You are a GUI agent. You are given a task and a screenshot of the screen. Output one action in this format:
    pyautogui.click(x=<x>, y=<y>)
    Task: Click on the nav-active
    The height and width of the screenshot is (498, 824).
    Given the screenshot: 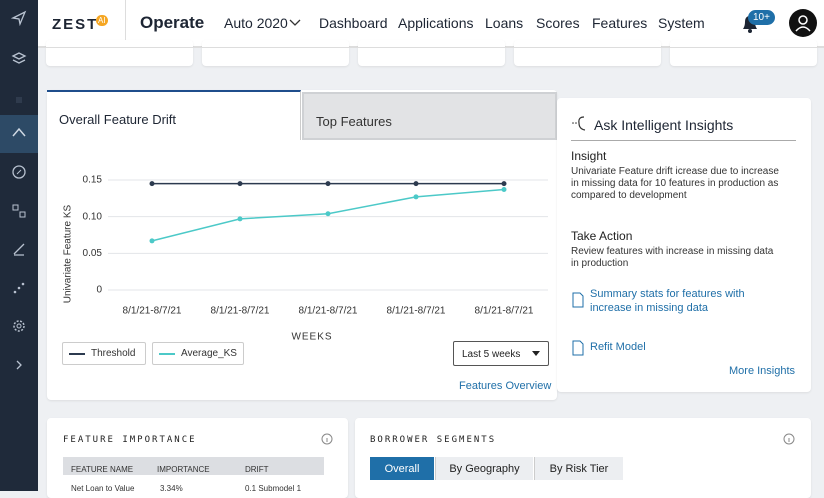 What is the action you would take?
    pyautogui.click(x=19, y=134)
    